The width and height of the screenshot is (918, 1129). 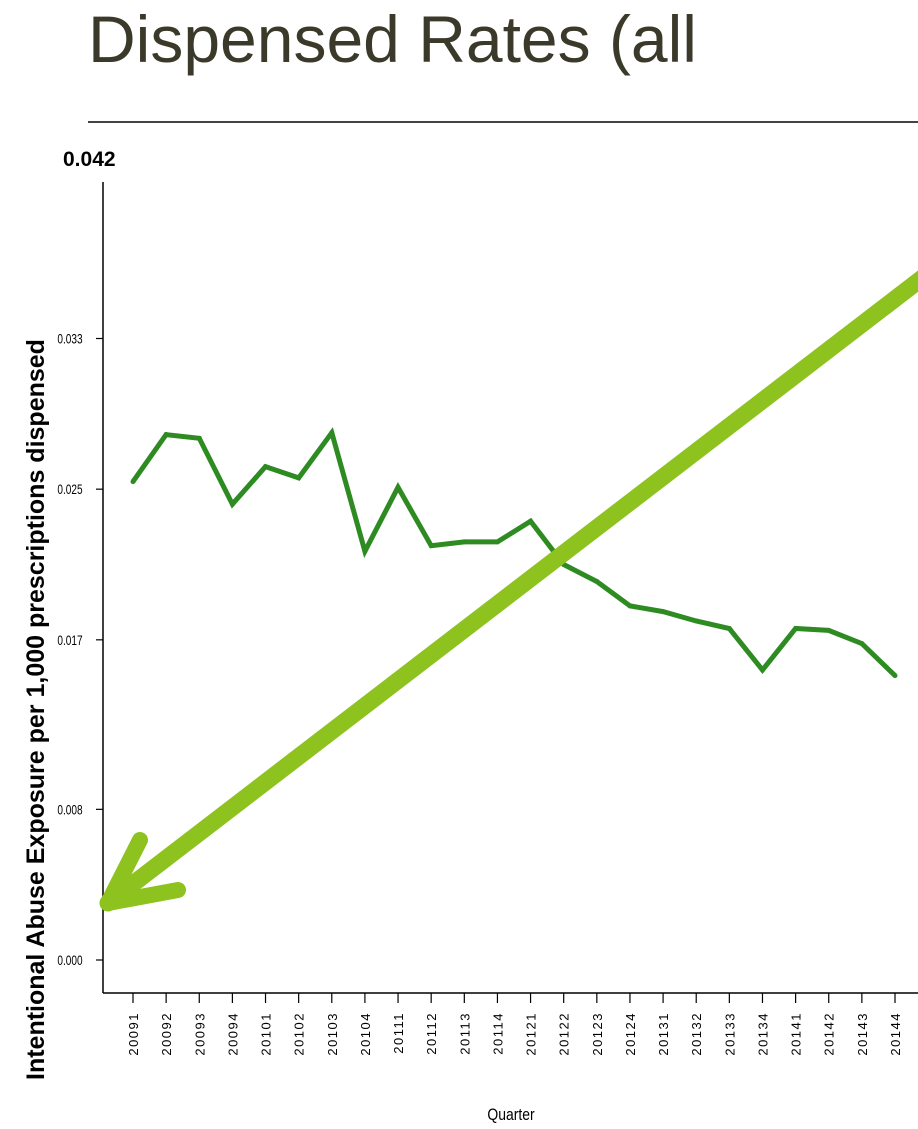 I want to click on x-tick-label: 20094, so click(x=232, y=1034).